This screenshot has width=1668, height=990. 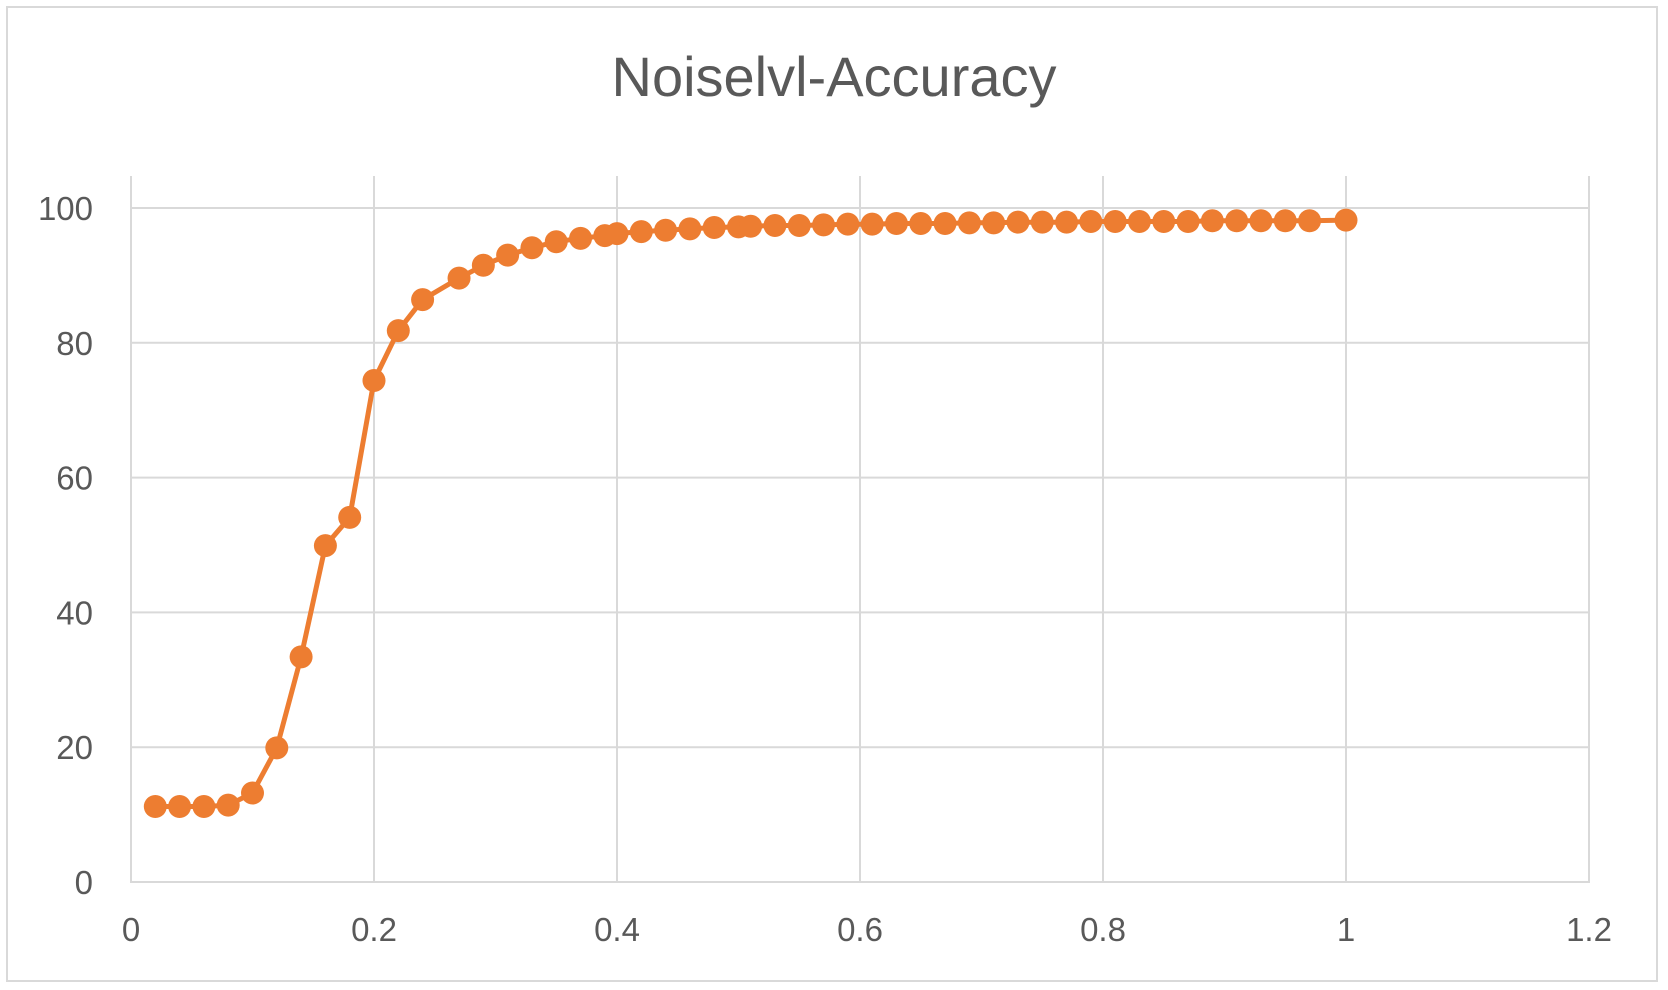 What do you see at coordinates (65, 545) in the screenshot?
I see `y-tick-labels: 0 20 40 60 80 100` at bounding box center [65, 545].